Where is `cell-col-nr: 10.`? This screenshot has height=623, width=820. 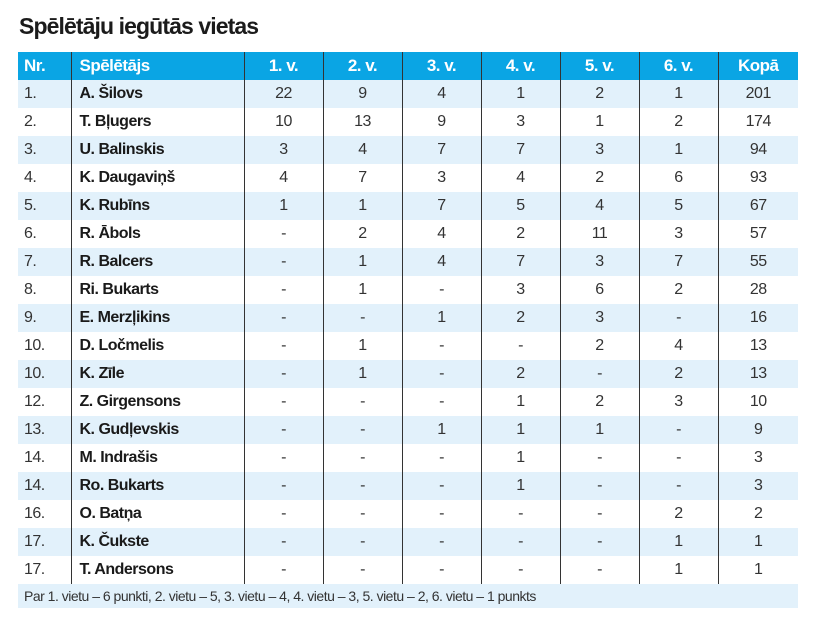
cell-col-nr: 10. is located at coordinates (44, 374).